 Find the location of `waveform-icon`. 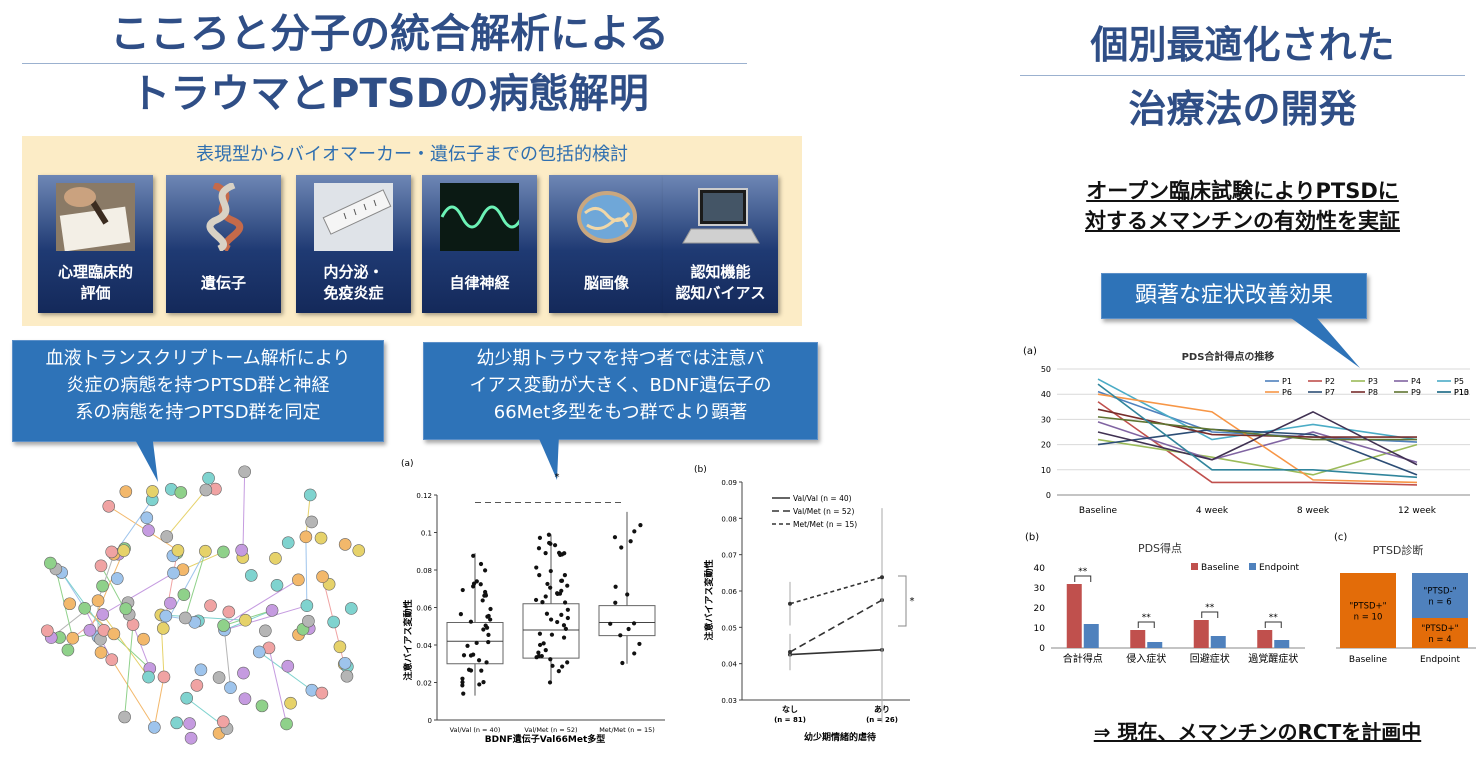

waveform-icon is located at coordinates (482, 217).